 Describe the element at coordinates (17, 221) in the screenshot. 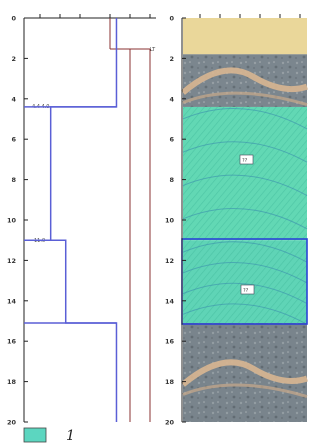

I see `left-axis-ticks: 0 2 4 6 8 10 12 14 16 18 20` at that location.